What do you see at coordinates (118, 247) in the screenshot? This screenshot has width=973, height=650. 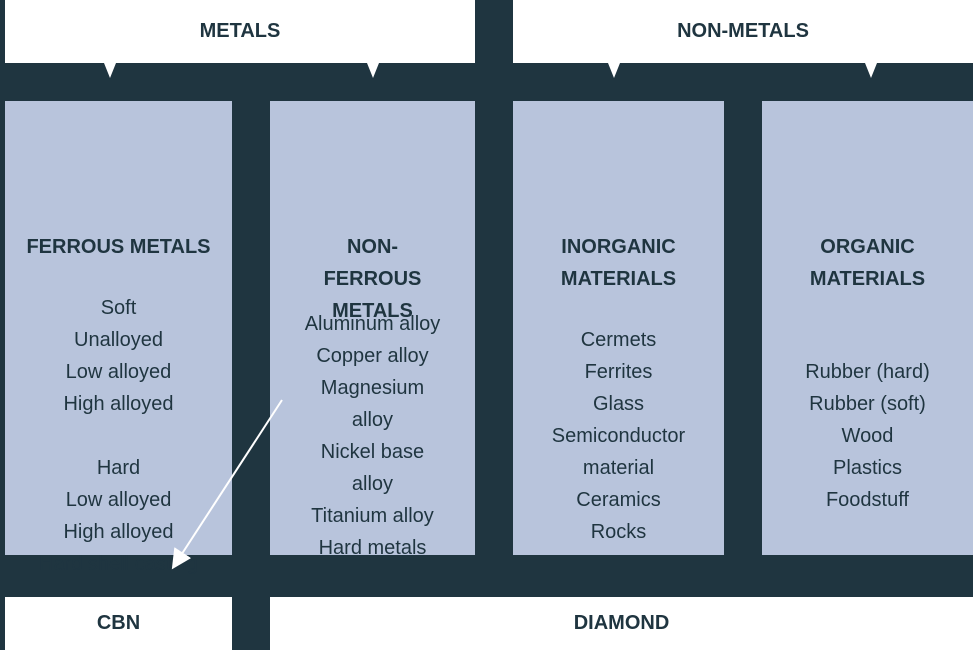 I see `column-title: FERROUS METALS` at bounding box center [118, 247].